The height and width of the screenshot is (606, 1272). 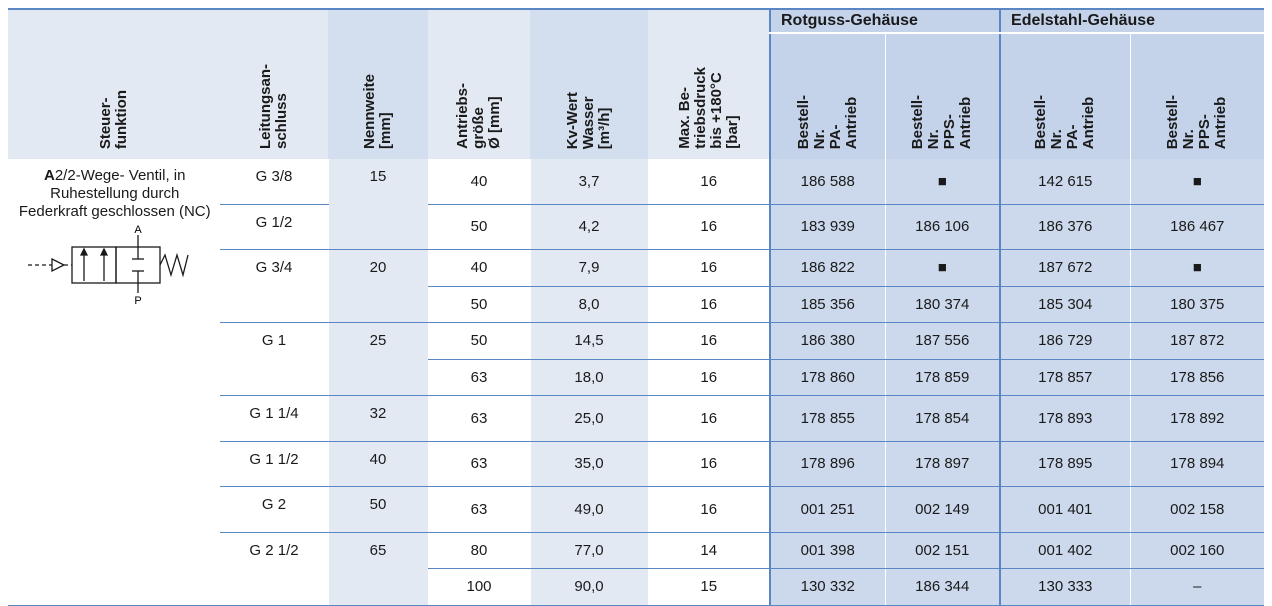 I want to click on nennweite-cell: 40, so click(x=377, y=464).